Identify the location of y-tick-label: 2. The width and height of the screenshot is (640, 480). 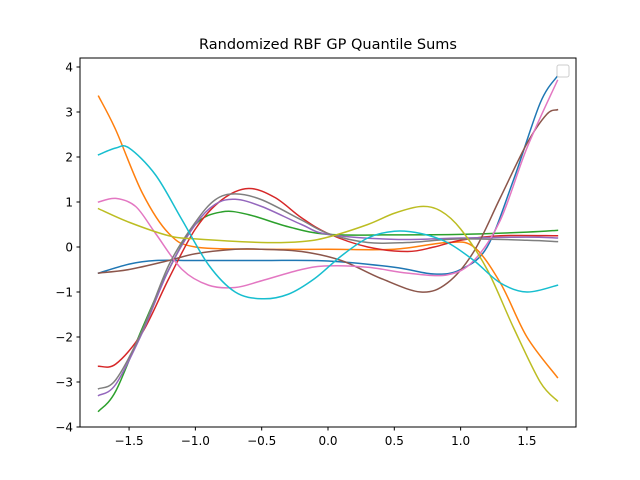
(69, 158).